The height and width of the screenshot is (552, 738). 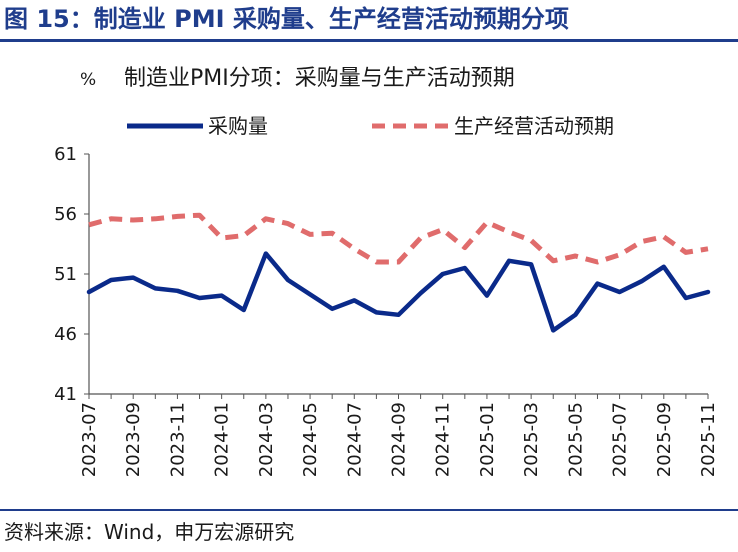 I want to click on series-line-purchases, so click(x=398, y=292).